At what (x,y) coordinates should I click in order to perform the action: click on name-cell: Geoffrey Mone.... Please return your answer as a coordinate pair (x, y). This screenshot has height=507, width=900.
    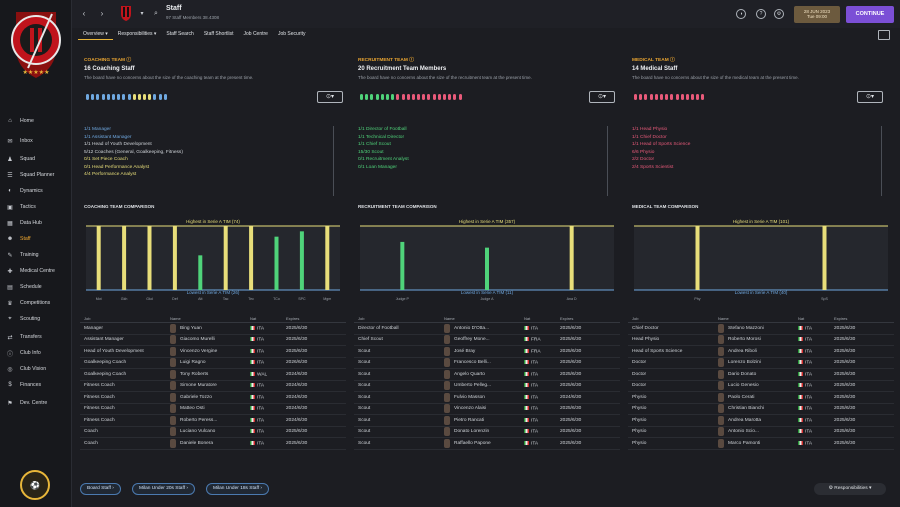
    Looking at the image, I should click on (472, 340).